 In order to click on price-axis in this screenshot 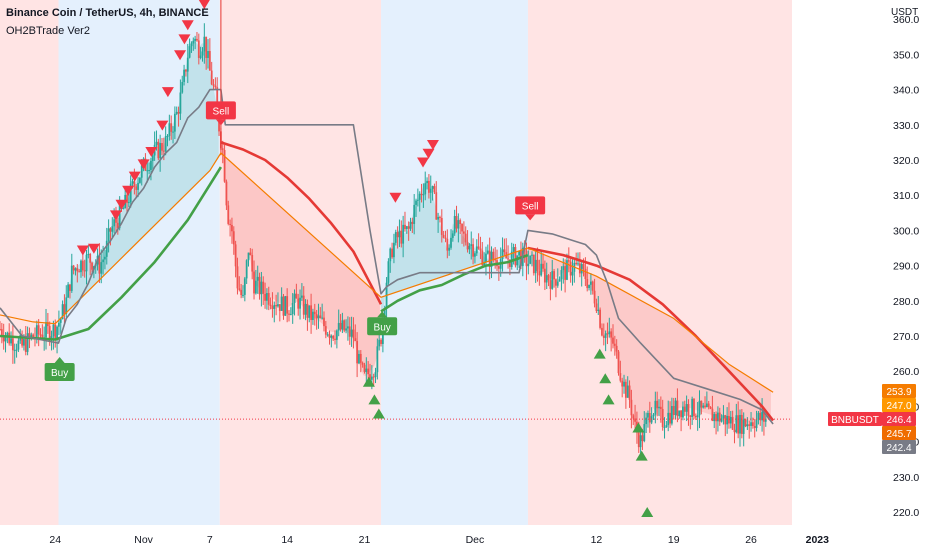, I will do `click(862, 275)`.